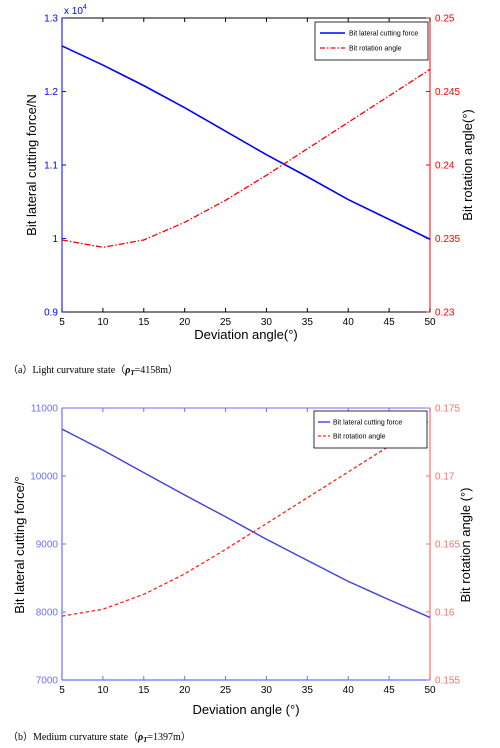 The image size is (500, 748). I want to click on right-tick-label: 0.17, so click(445, 477).